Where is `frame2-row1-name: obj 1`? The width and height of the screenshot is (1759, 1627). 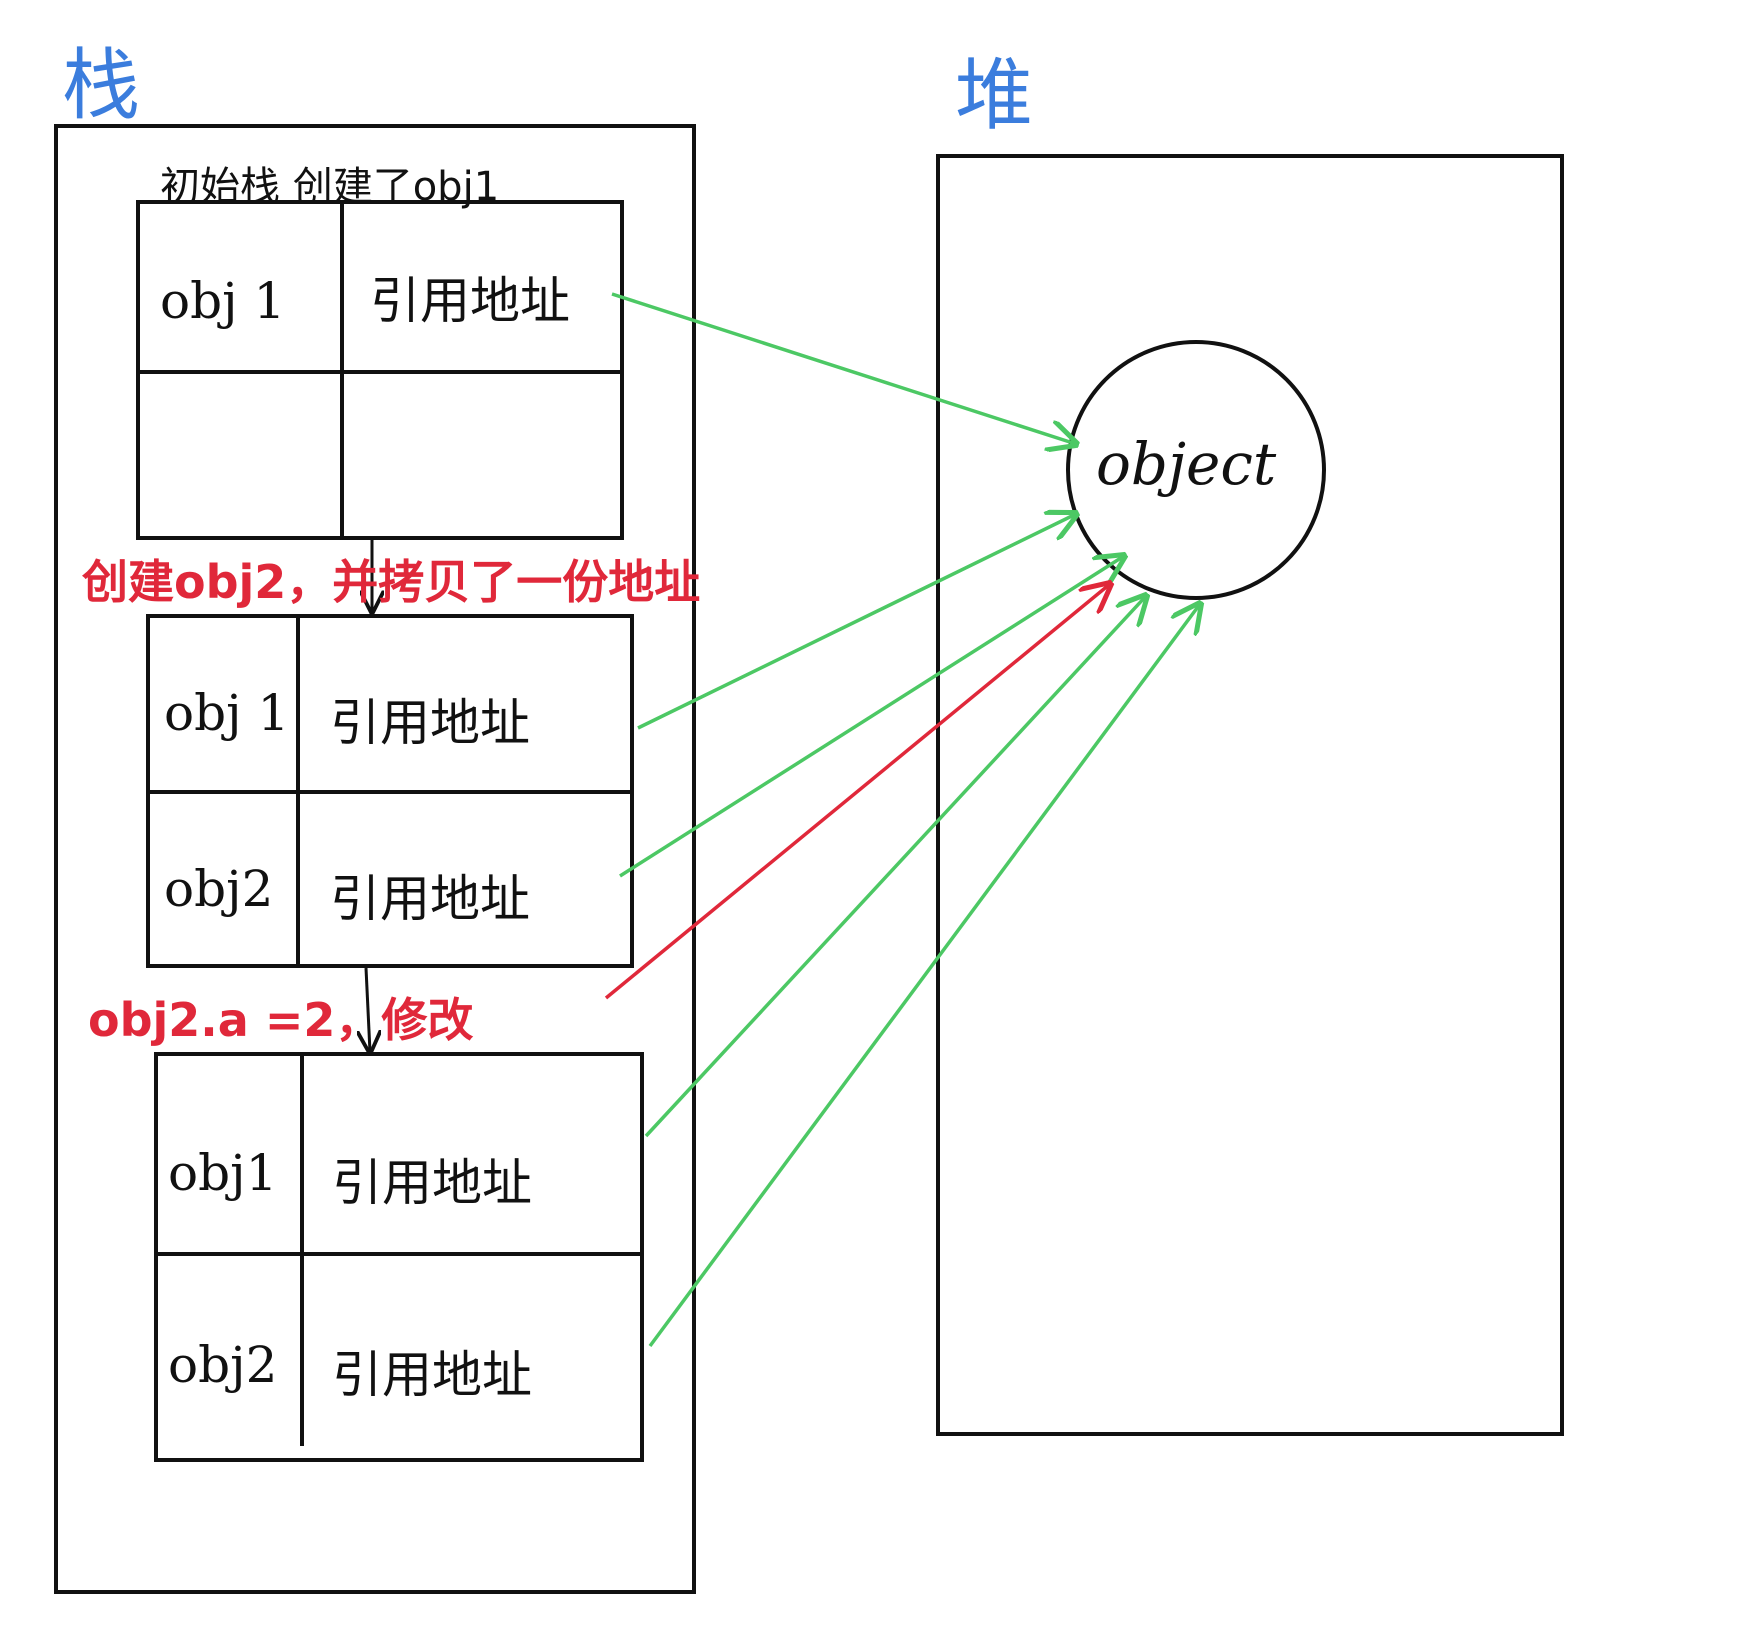
frame2-row1-name: obj 1 is located at coordinates (226, 713).